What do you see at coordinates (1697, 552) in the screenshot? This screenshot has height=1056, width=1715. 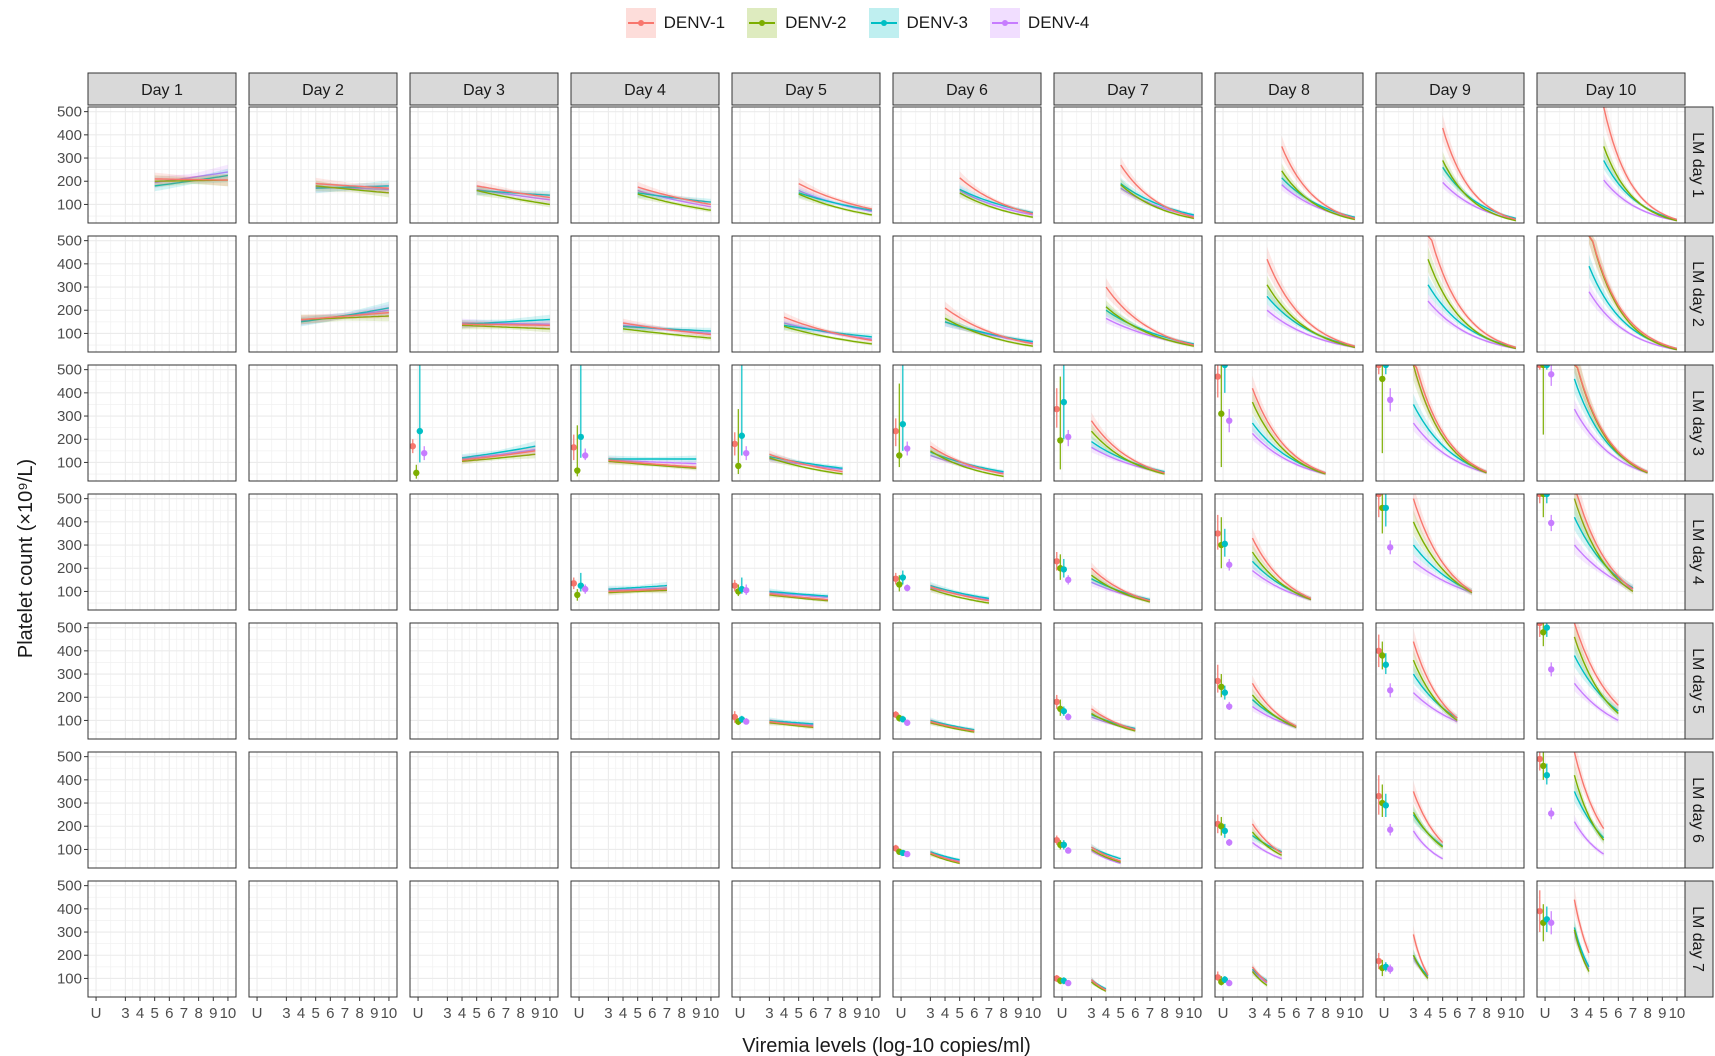 I see `row-strip-label: LM day 4` at bounding box center [1697, 552].